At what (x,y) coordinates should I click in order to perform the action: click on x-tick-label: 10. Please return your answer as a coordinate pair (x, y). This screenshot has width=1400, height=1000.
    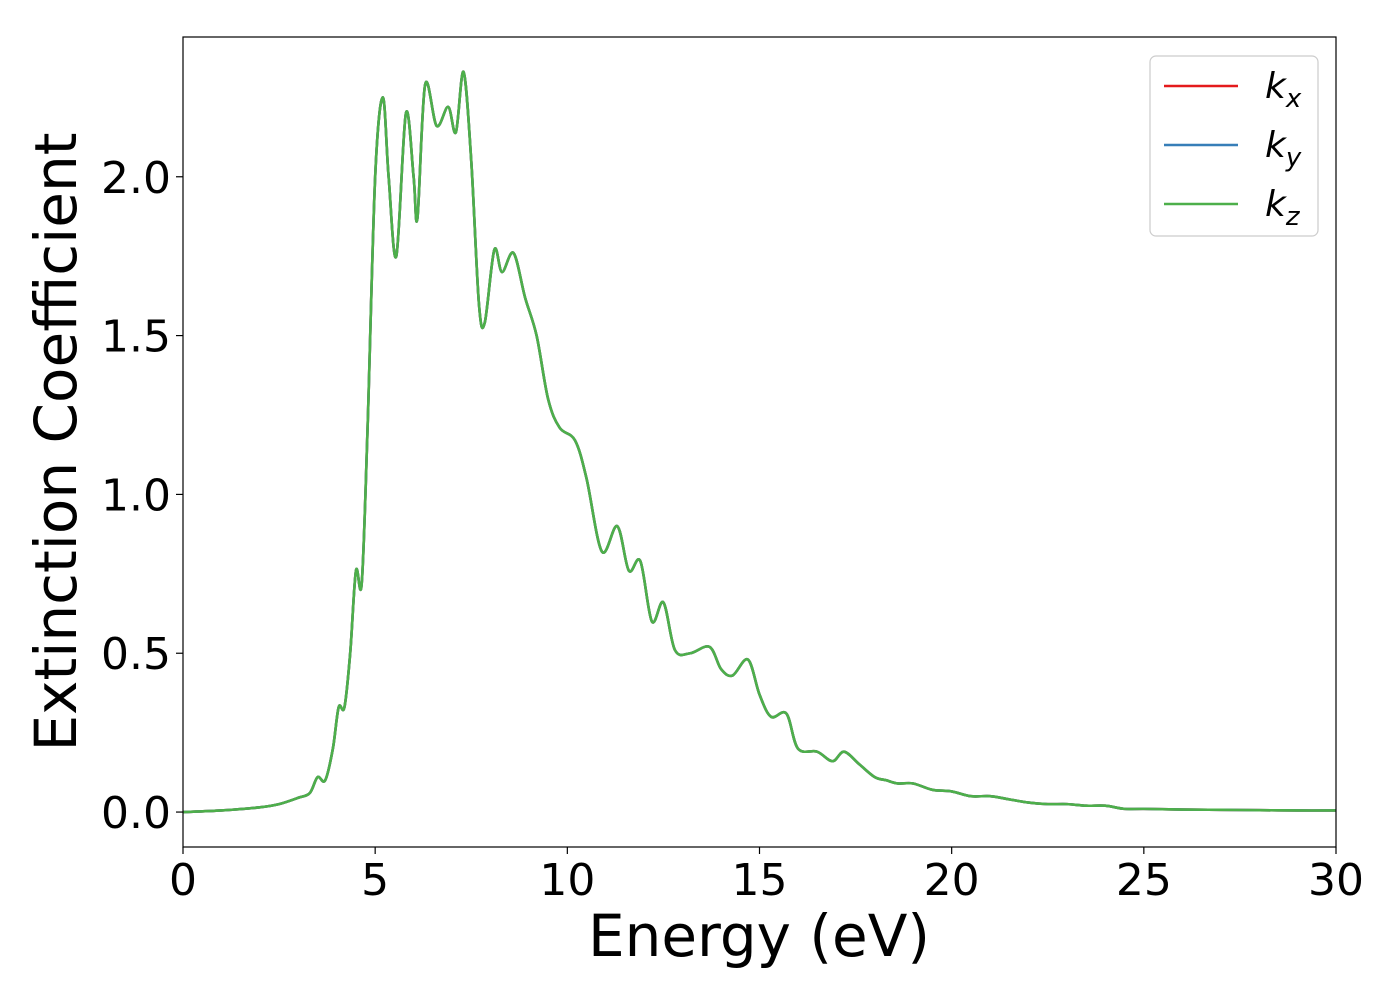
    Looking at the image, I should click on (567, 880).